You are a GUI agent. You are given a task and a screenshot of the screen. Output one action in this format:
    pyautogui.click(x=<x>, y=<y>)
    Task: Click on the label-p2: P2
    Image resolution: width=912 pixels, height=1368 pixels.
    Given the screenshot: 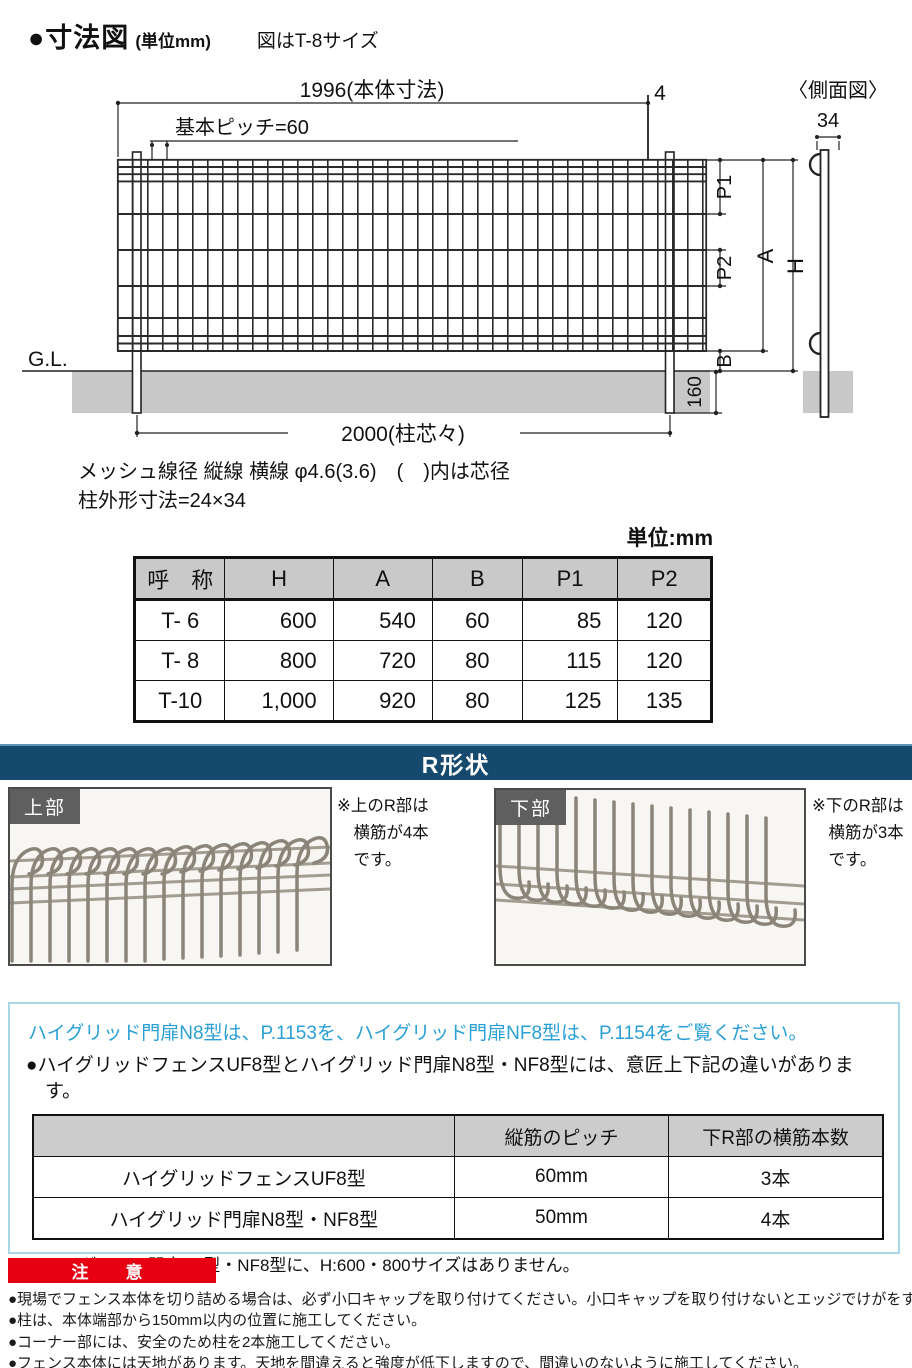 What is the action you would take?
    pyautogui.click(x=725, y=268)
    